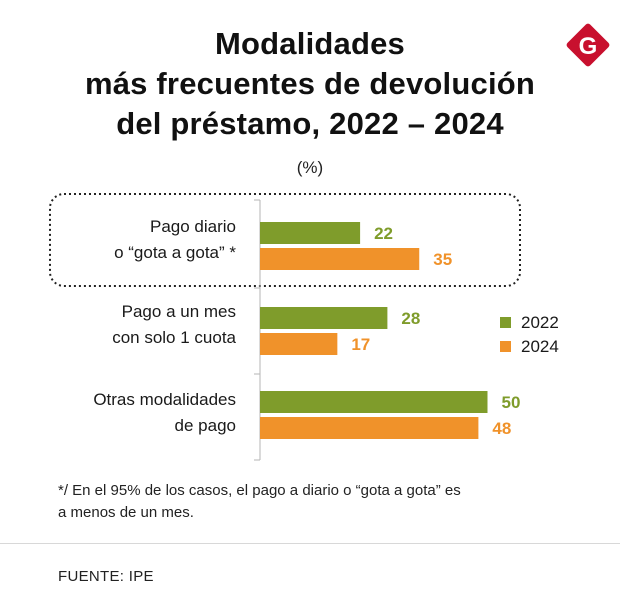 This screenshot has height=616, width=620. Describe the element at coordinates (205, 425) in the screenshot. I see `category-label: de pago` at that location.